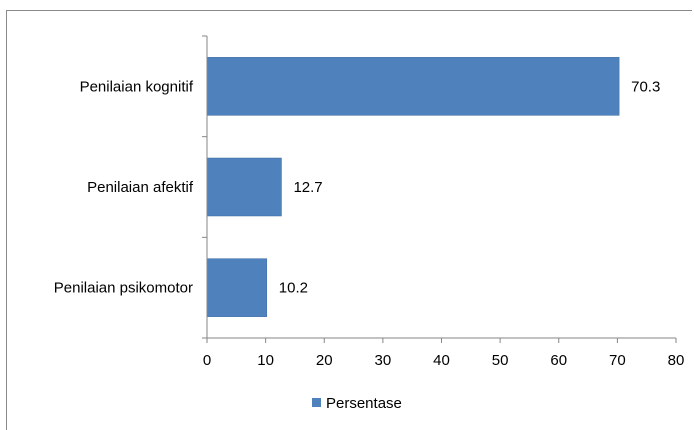 The height and width of the screenshot is (430, 694). What do you see at coordinates (383, 360) in the screenshot?
I see `x-tick-label-3: 30` at bounding box center [383, 360].